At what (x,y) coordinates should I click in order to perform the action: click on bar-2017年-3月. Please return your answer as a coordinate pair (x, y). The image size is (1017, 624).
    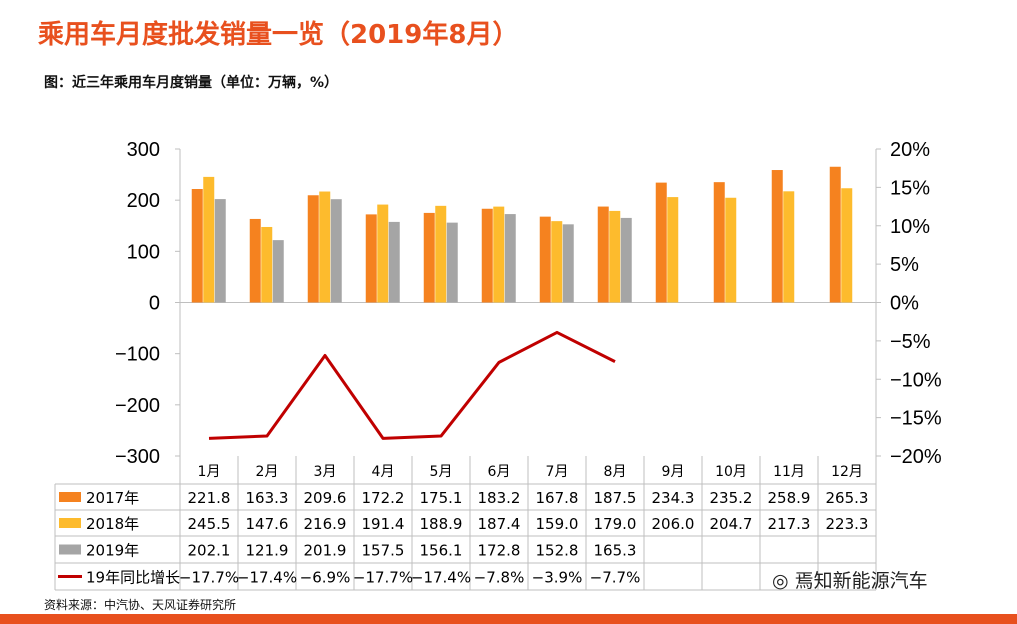
    Looking at the image, I should click on (313, 249).